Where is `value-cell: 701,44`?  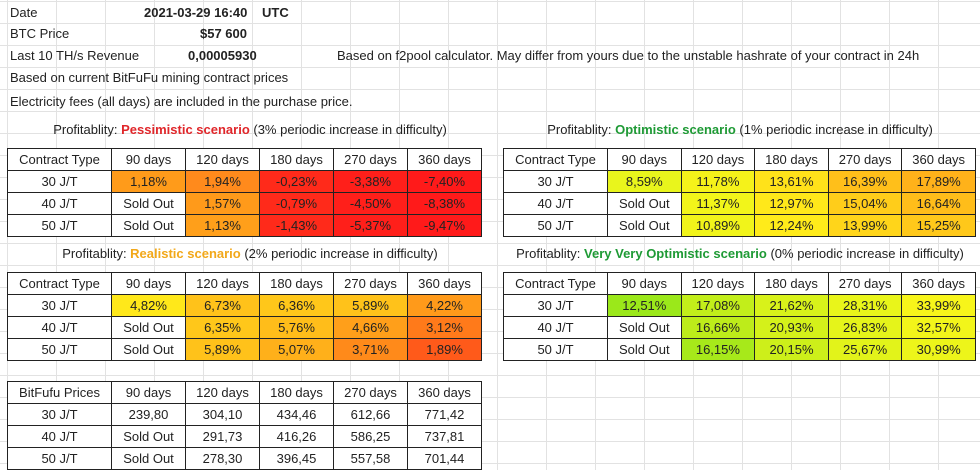 value-cell: 701,44 is located at coordinates (444, 458).